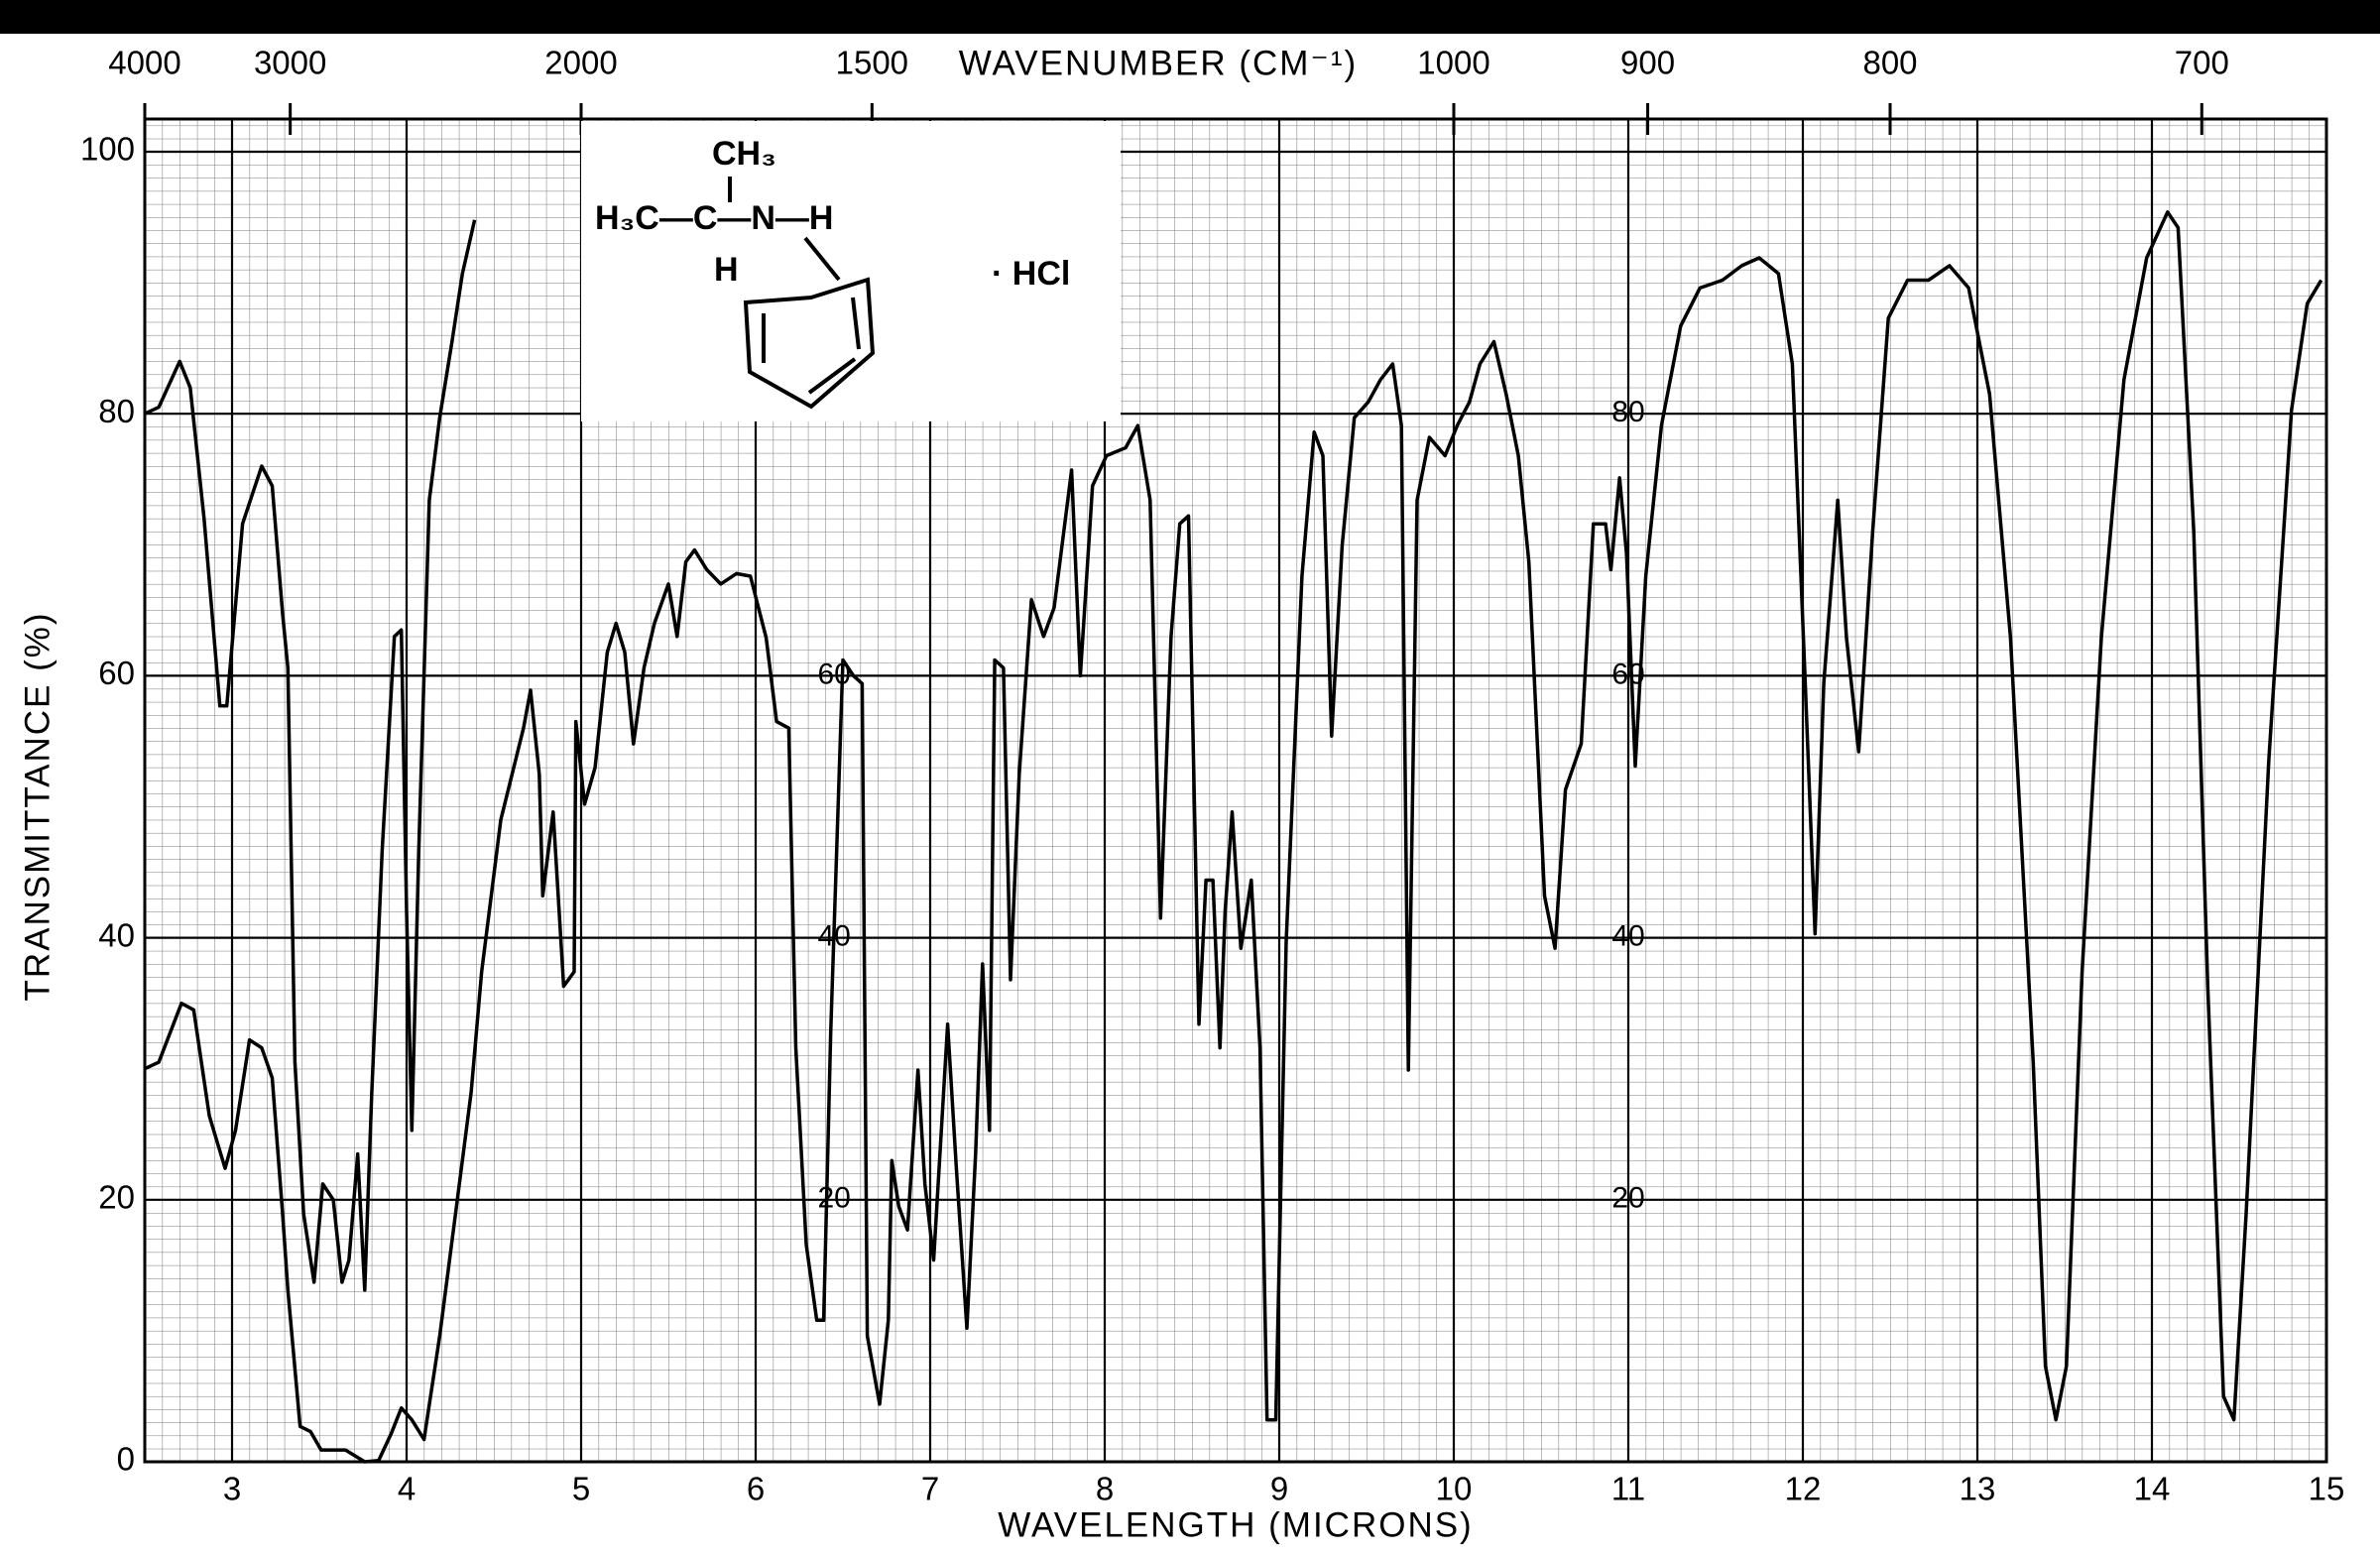 This screenshot has width=2380, height=1555. I want to click on top-band, so click(1190, 17).